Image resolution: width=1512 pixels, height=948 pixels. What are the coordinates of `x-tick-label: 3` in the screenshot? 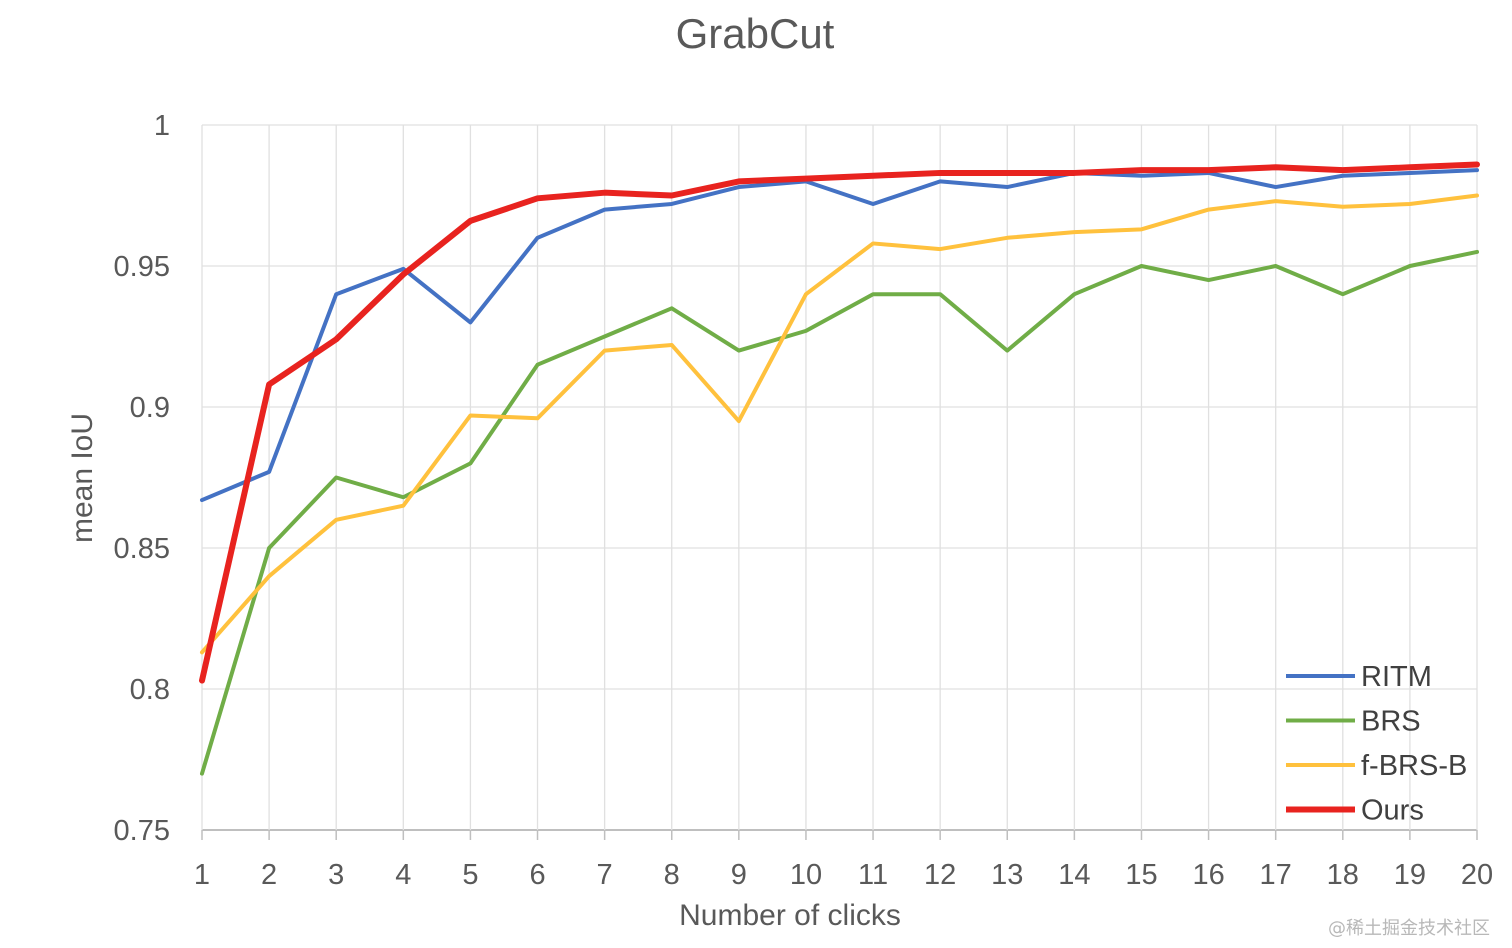 It's located at (336, 875).